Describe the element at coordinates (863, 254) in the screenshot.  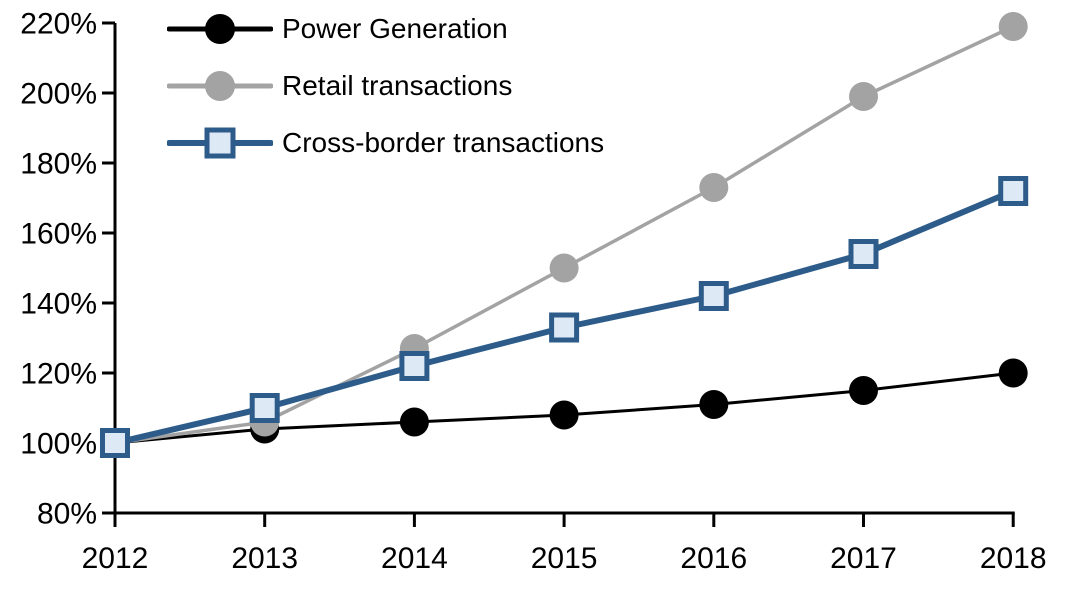
I see `square-marker-cross-border-transactions-2017` at that location.